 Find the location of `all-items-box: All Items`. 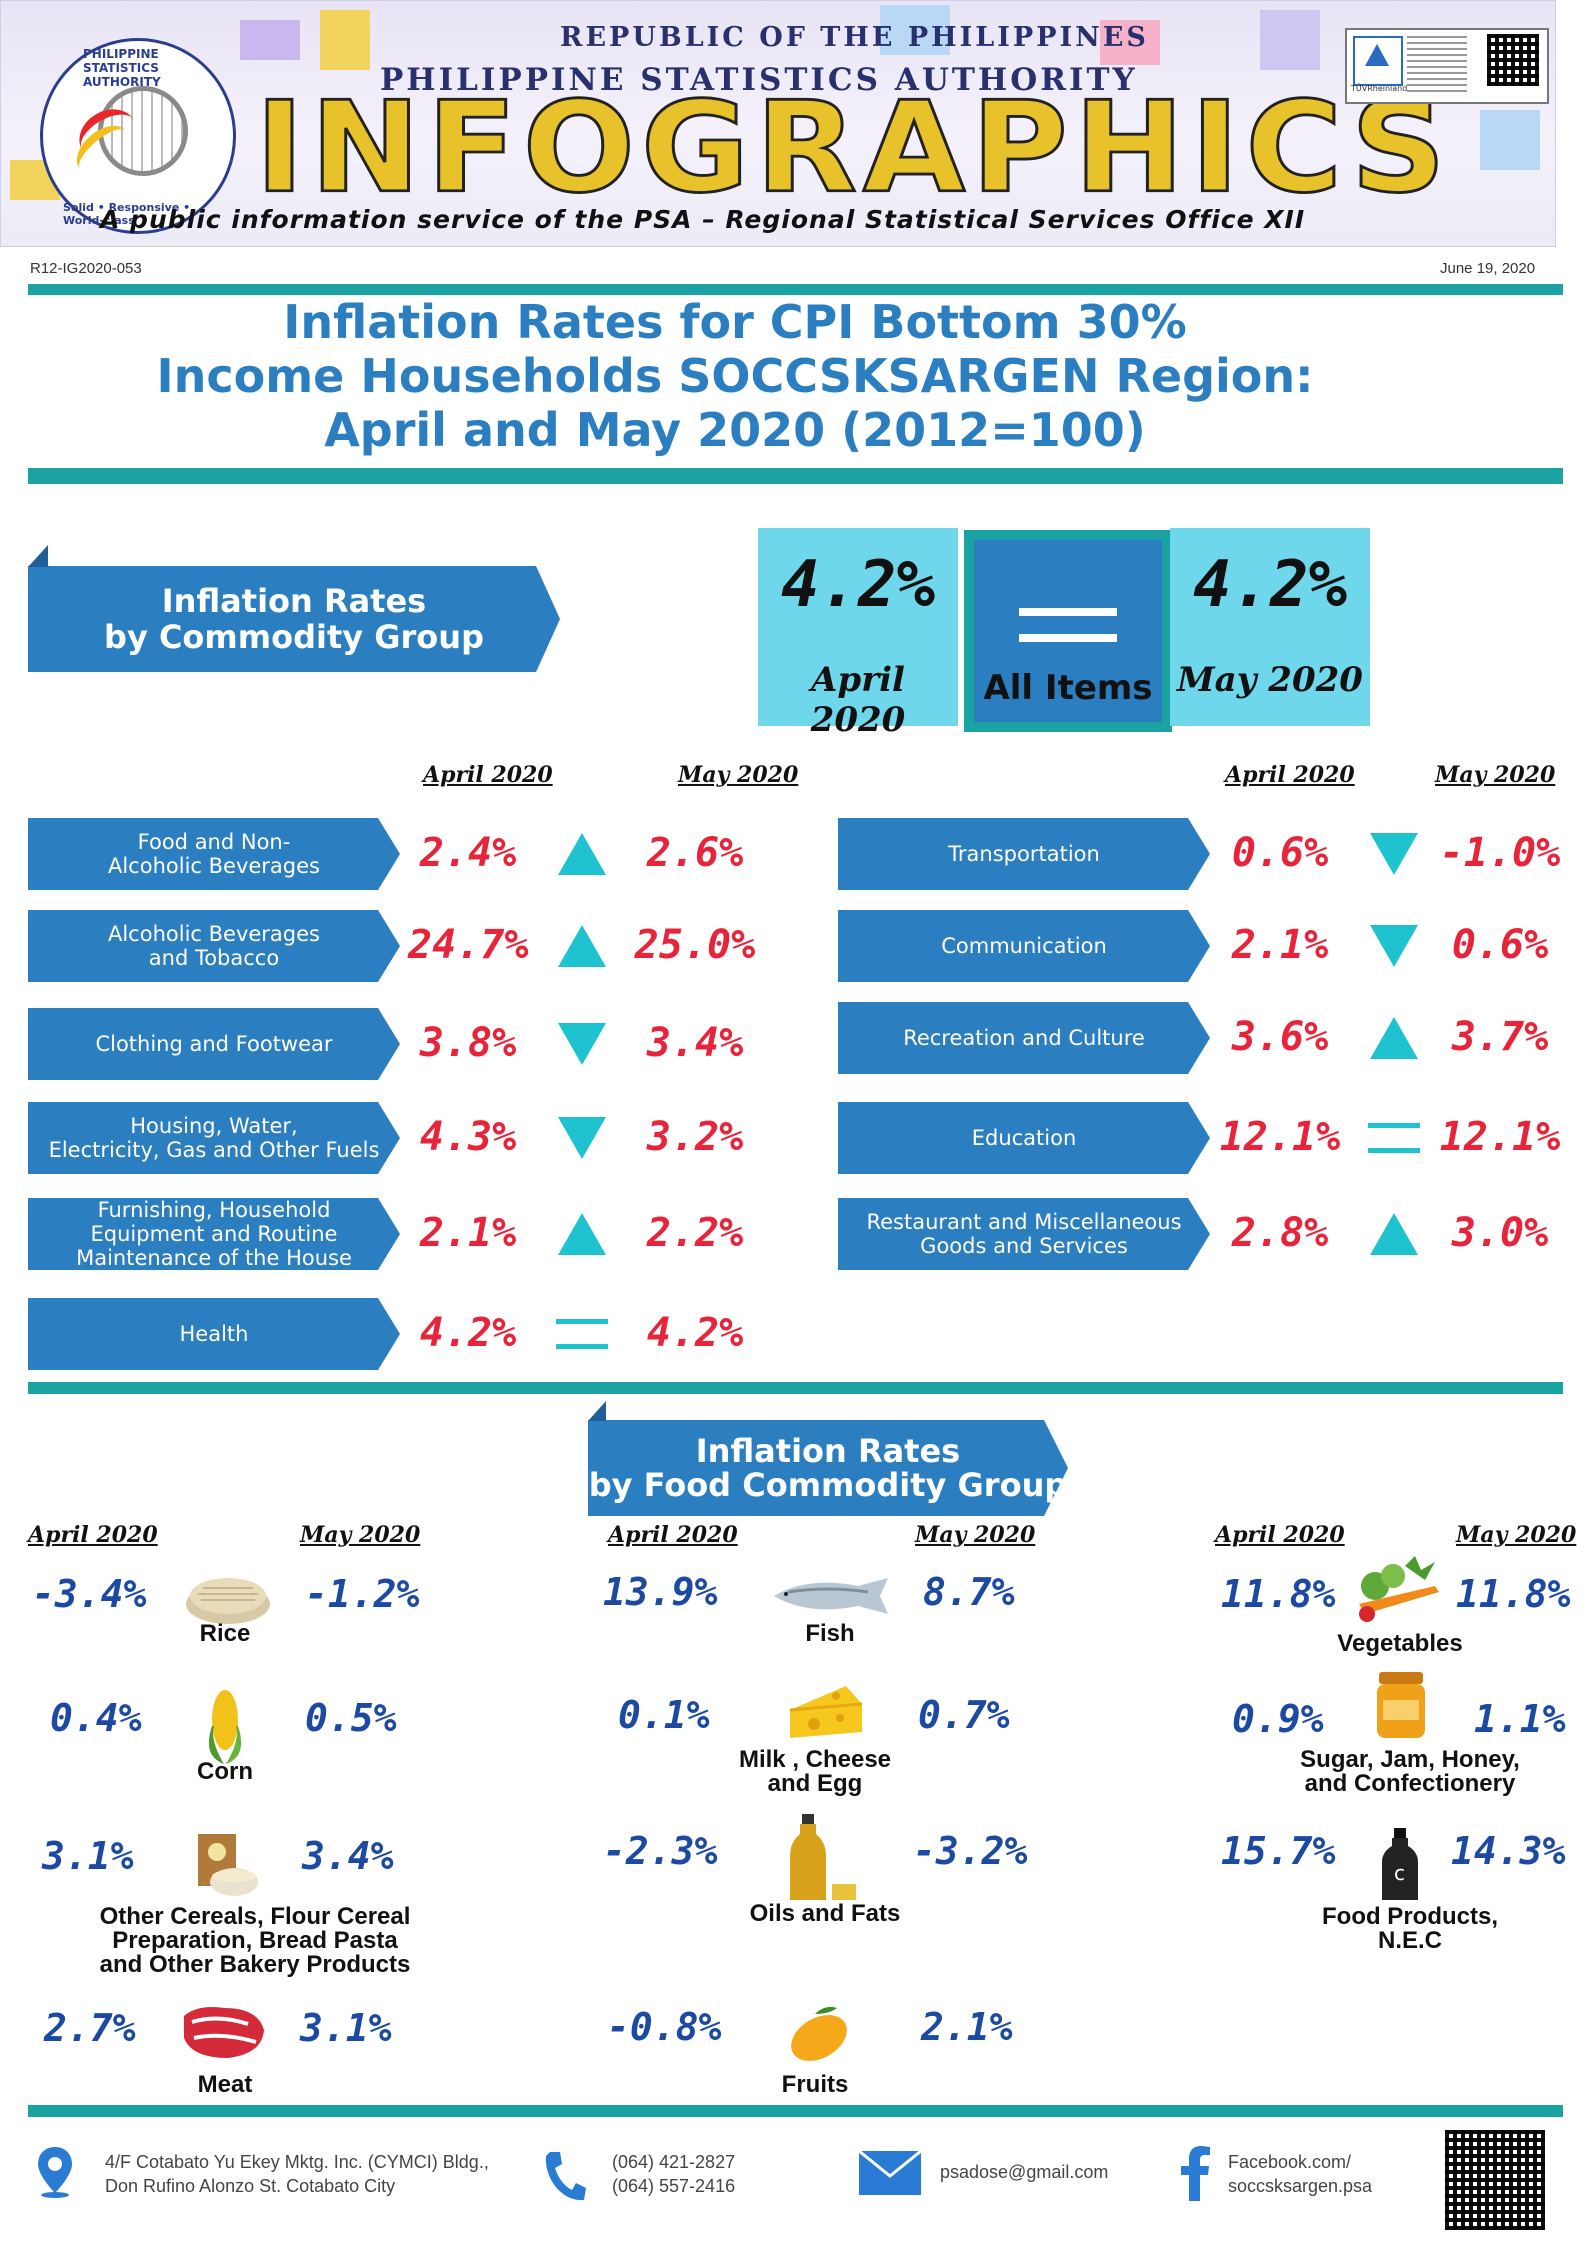

all-items-box: All Items is located at coordinates (1068, 631).